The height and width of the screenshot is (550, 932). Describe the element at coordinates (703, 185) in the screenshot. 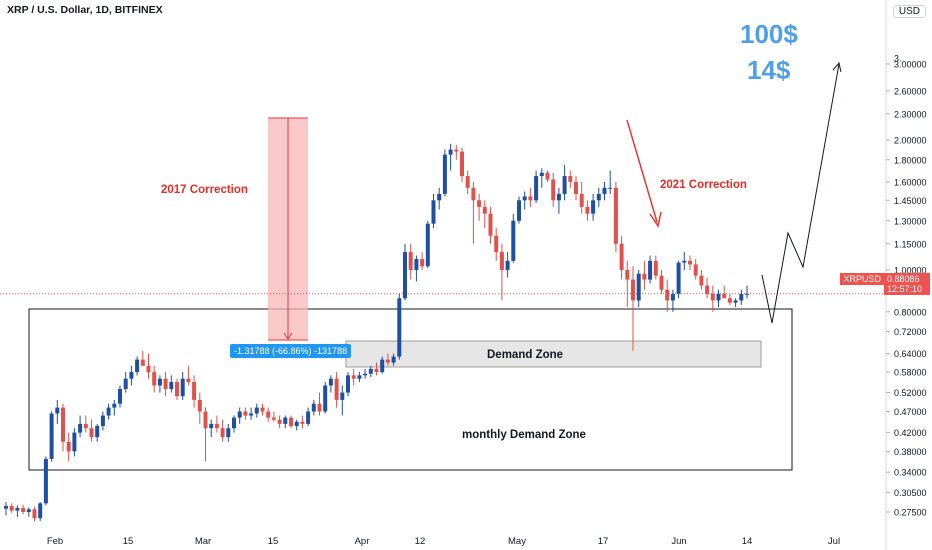

I see `annotation-2021-correction: 2021 Correction` at that location.